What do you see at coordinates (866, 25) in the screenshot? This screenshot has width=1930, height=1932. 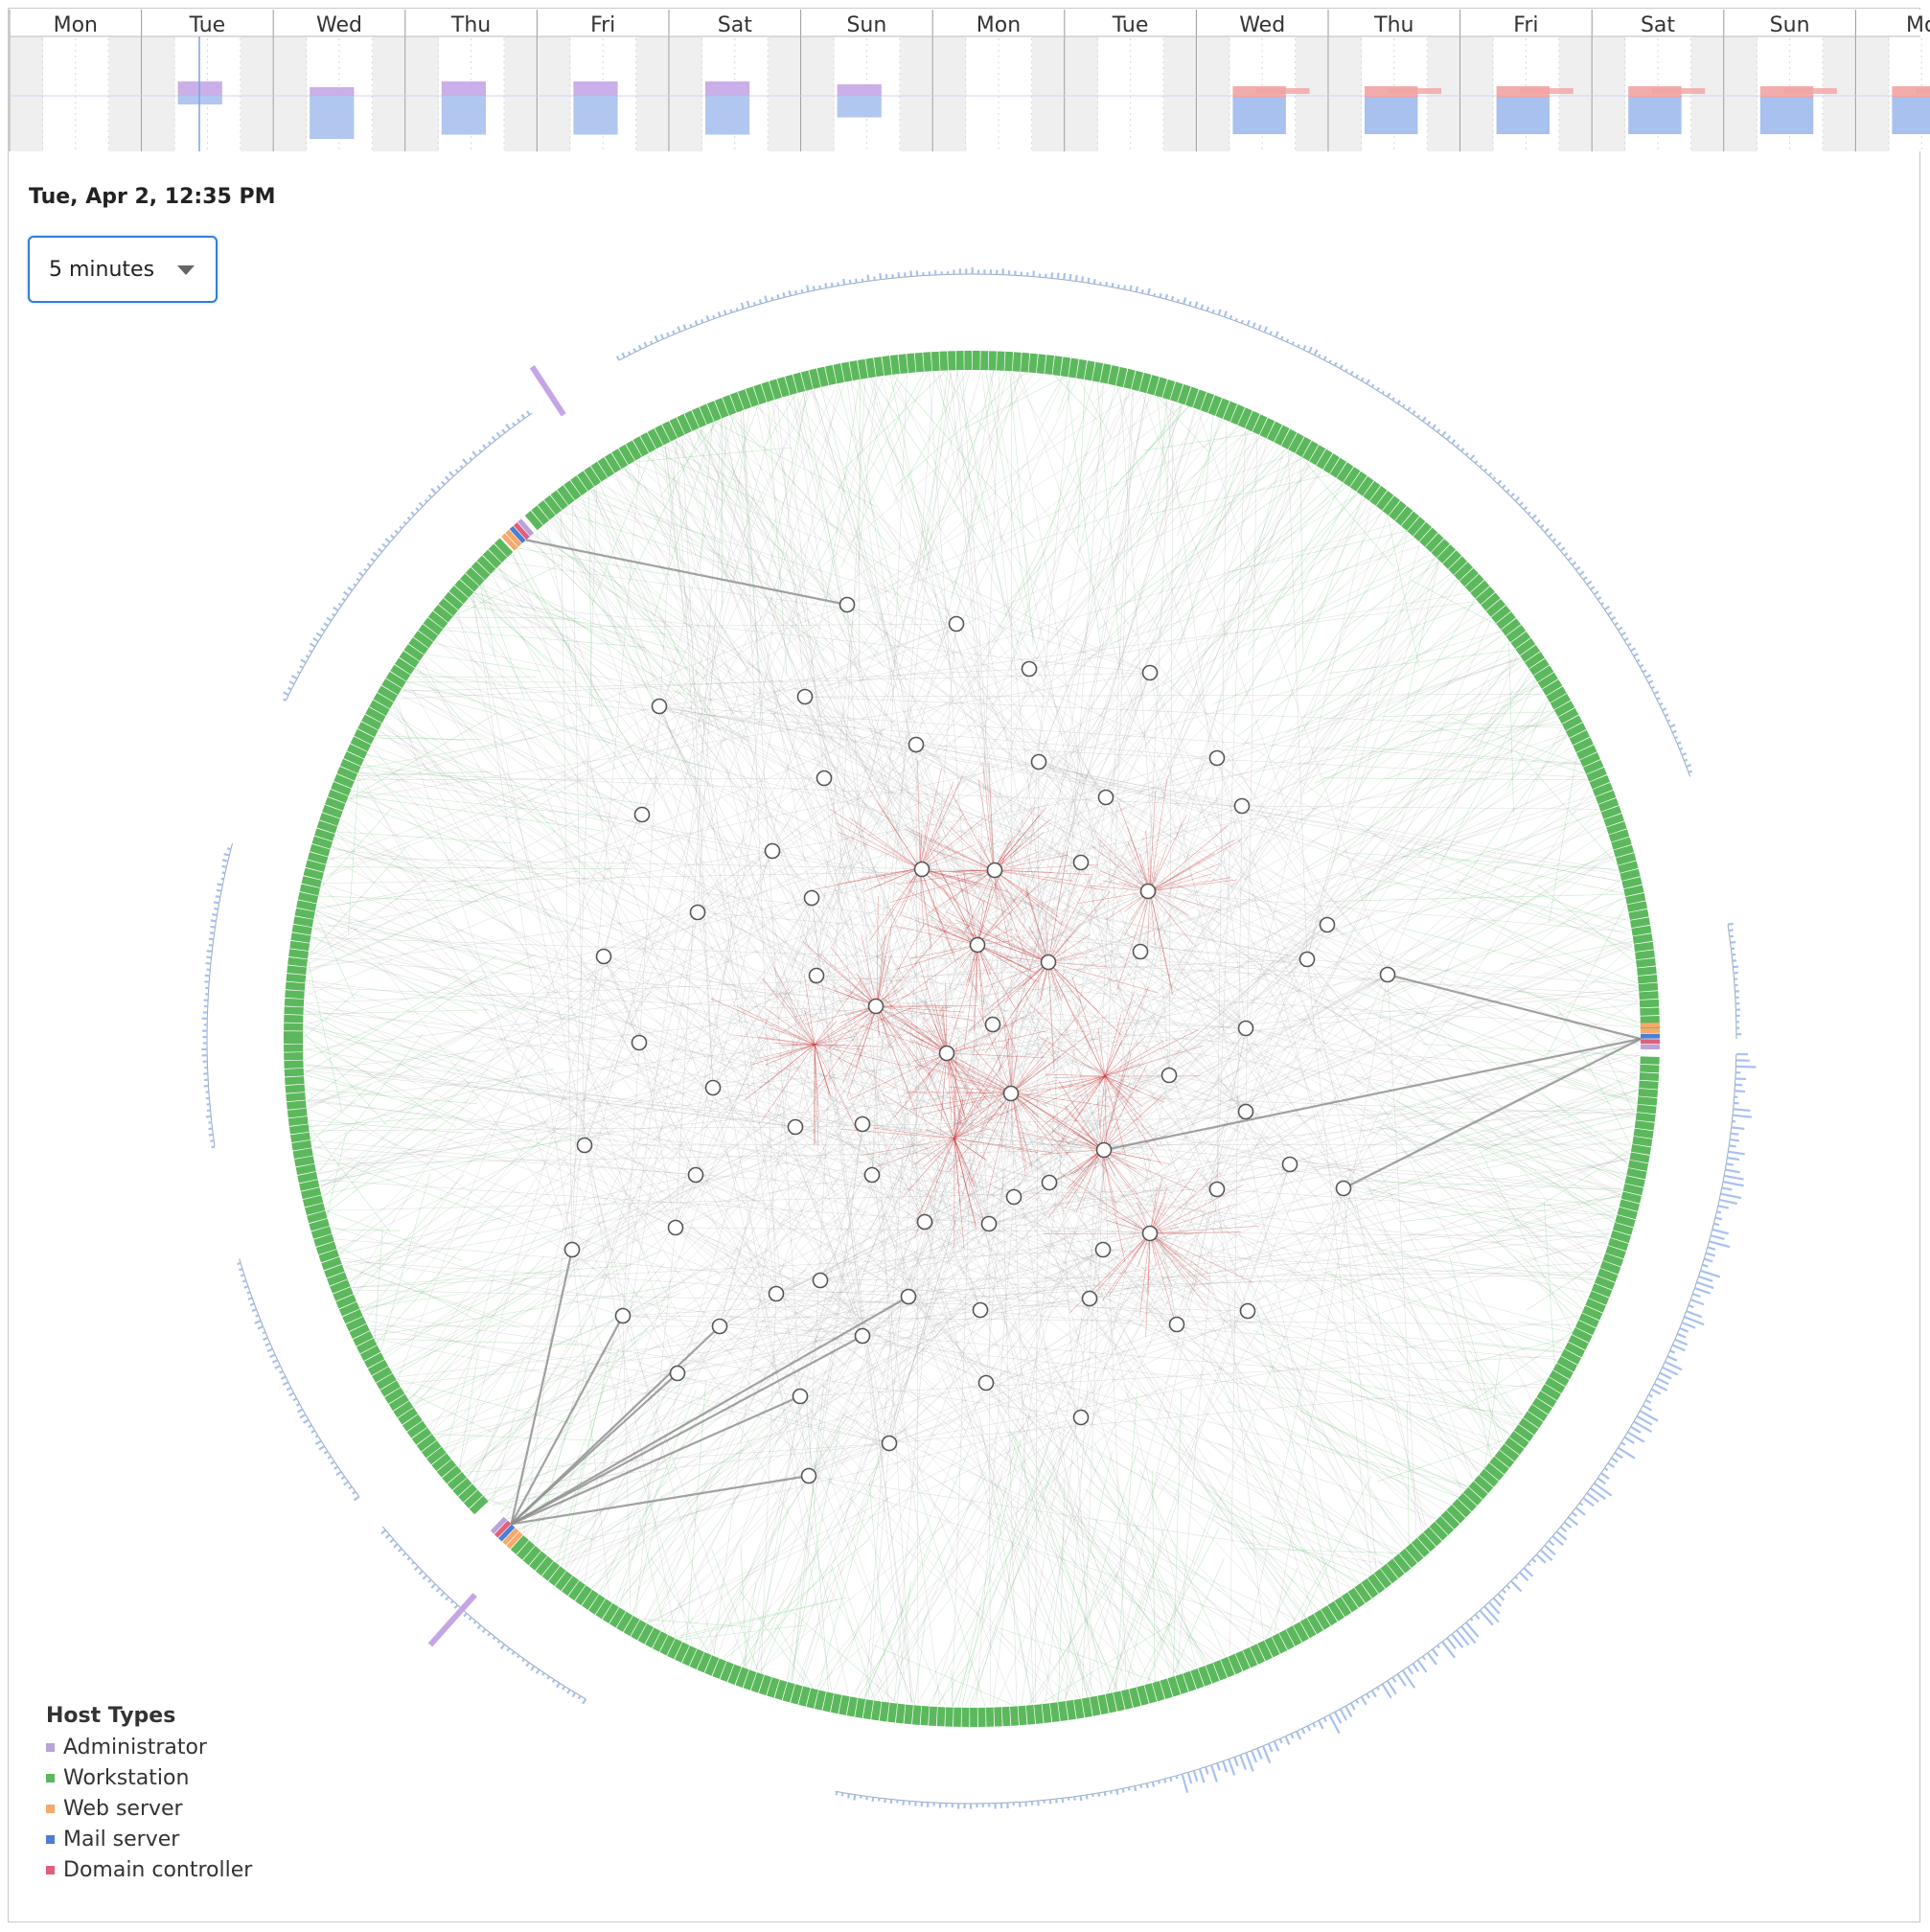 I see `timeline-day-label: Sun` at bounding box center [866, 25].